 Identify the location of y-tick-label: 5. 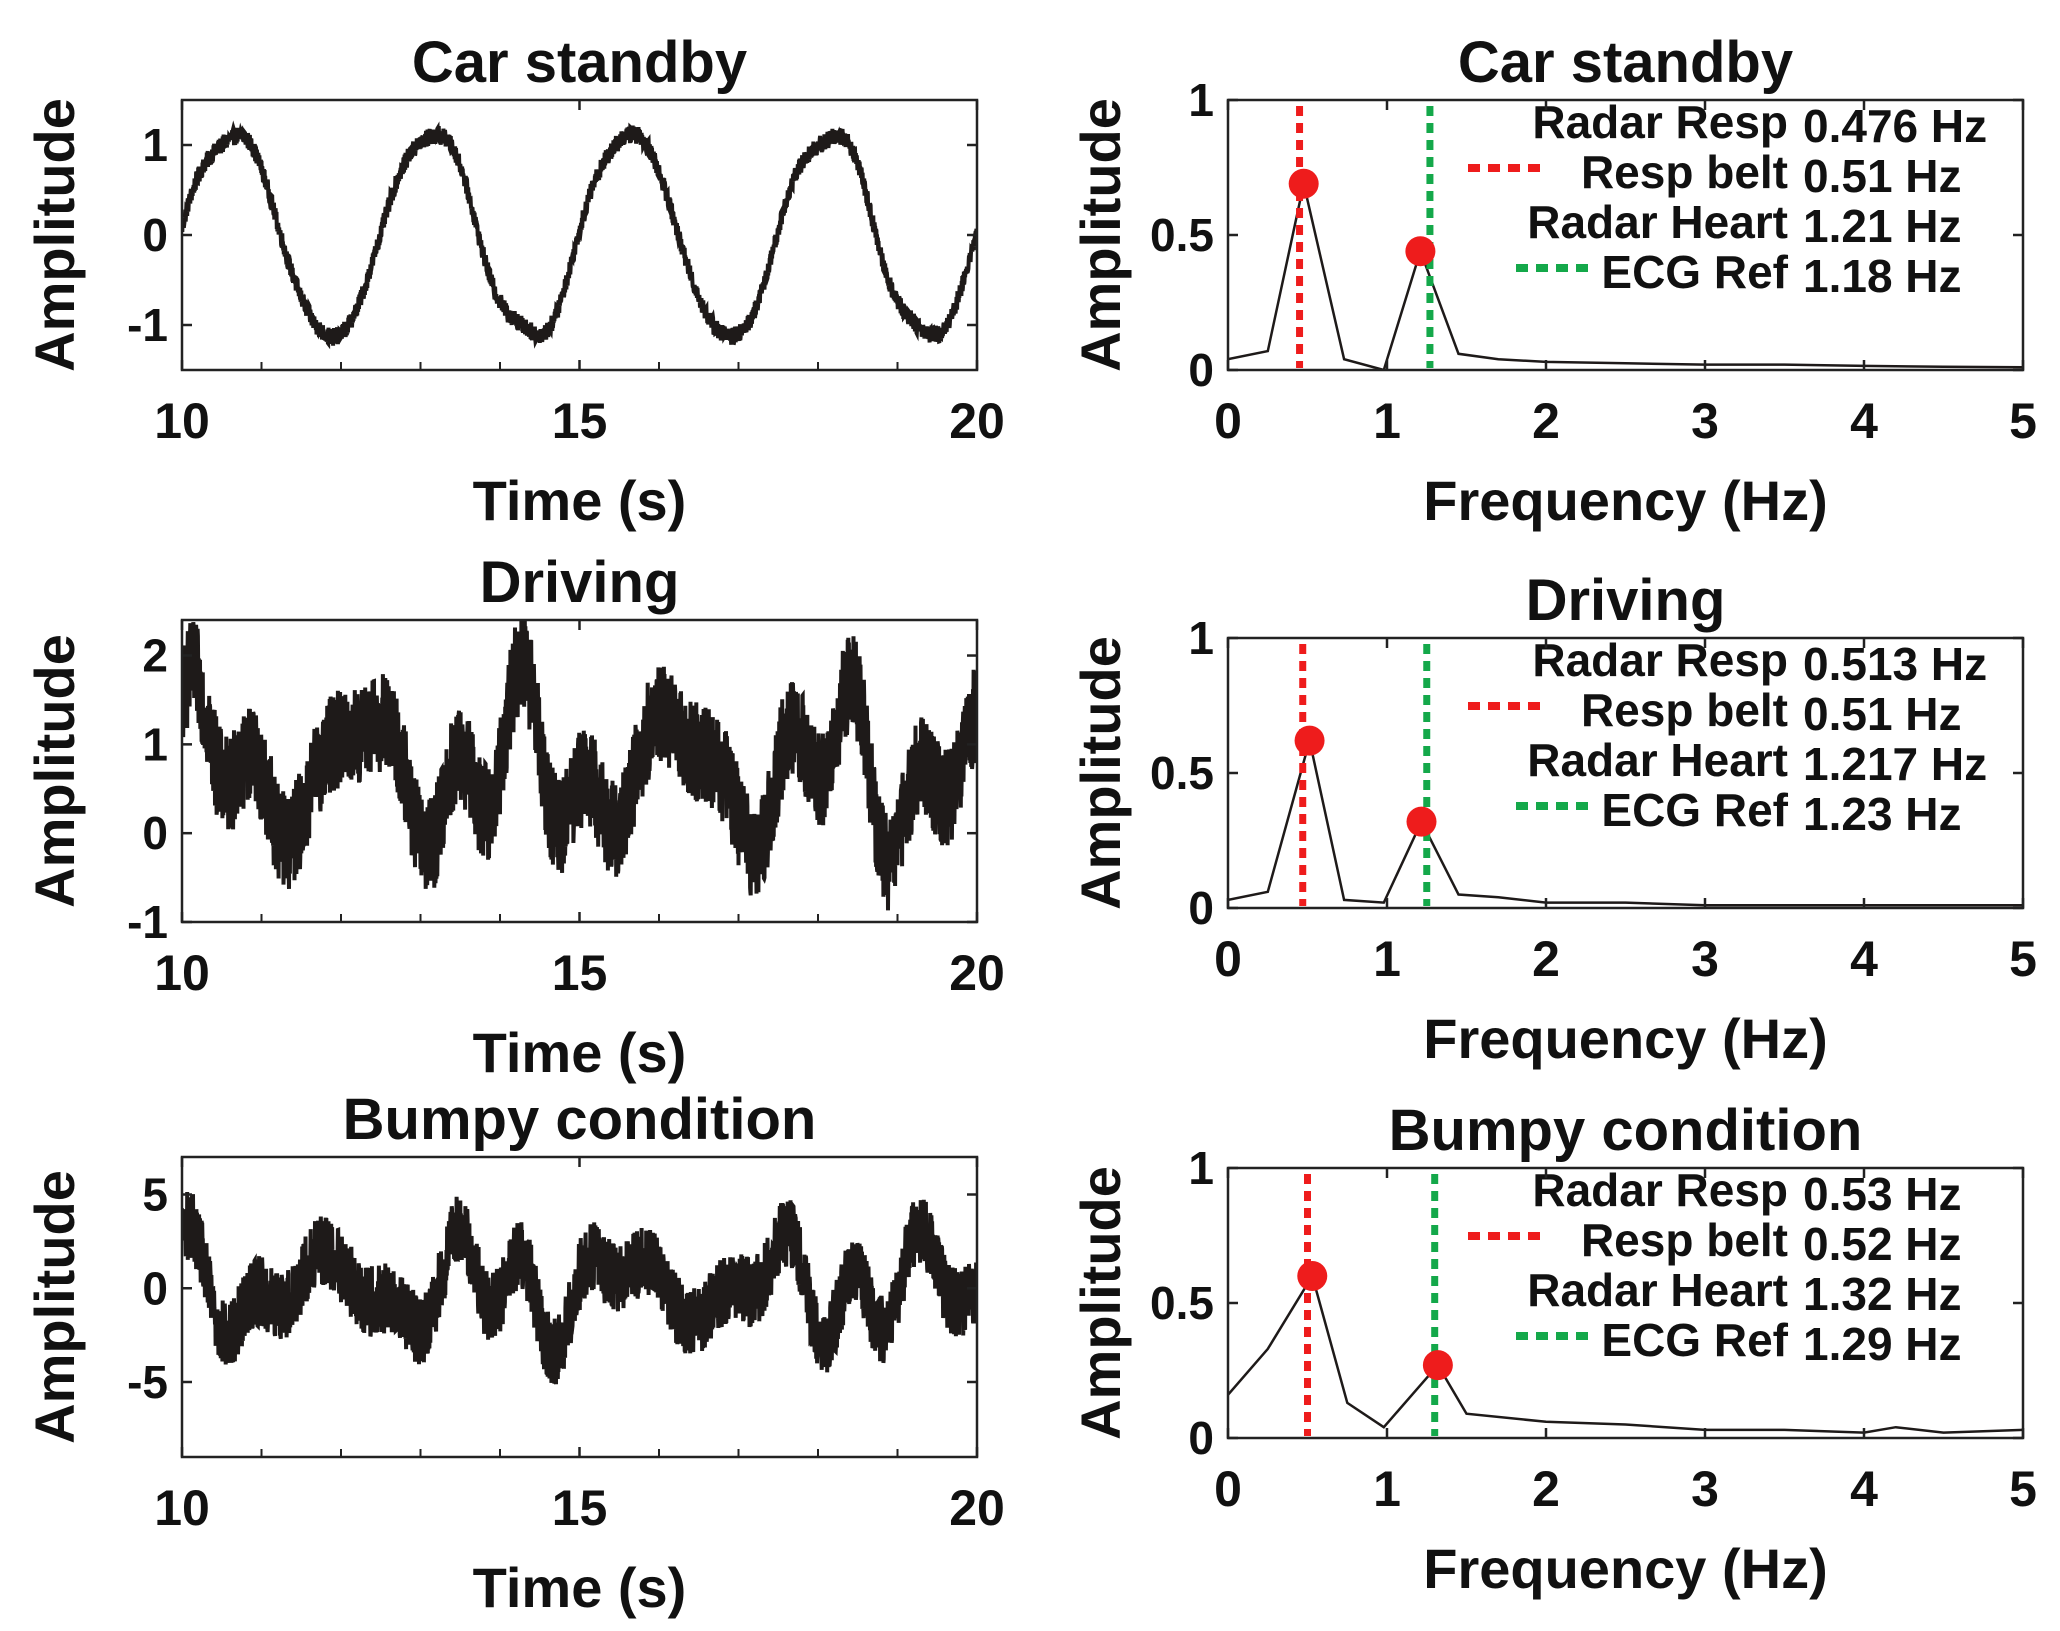
(155, 1195).